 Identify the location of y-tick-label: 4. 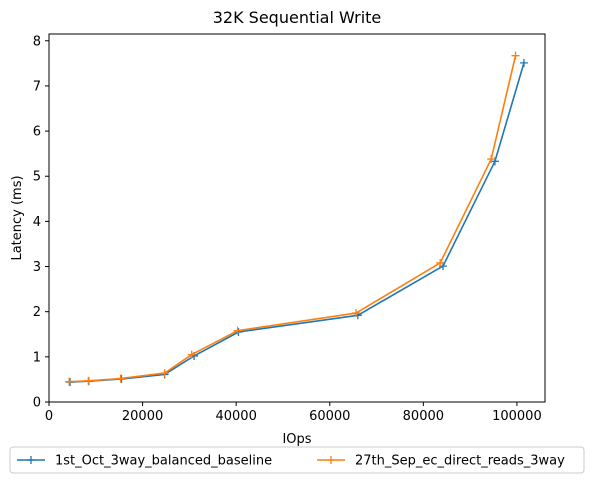
(37, 222).